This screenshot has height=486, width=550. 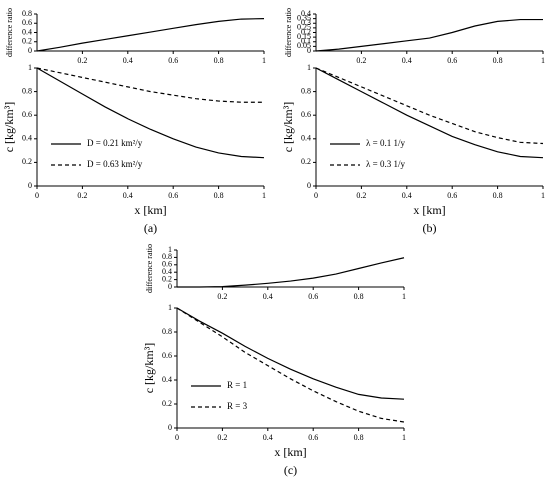 I want to click on legend-label: D = 0.63 km²/y, so click(x=115, y=164).